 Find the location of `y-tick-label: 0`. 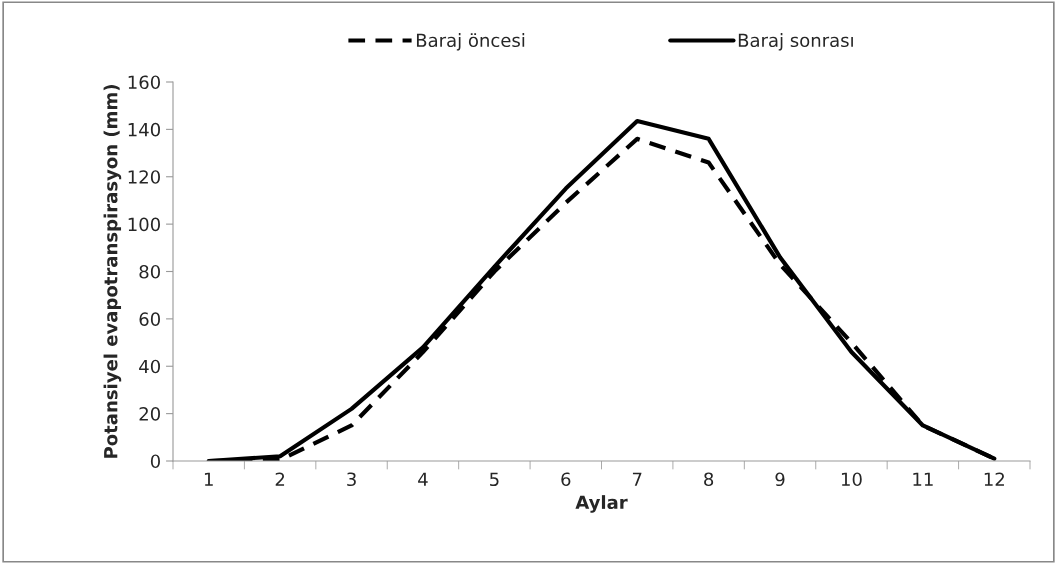

y-tick-label: 0 is located at coordinates (155, 461).